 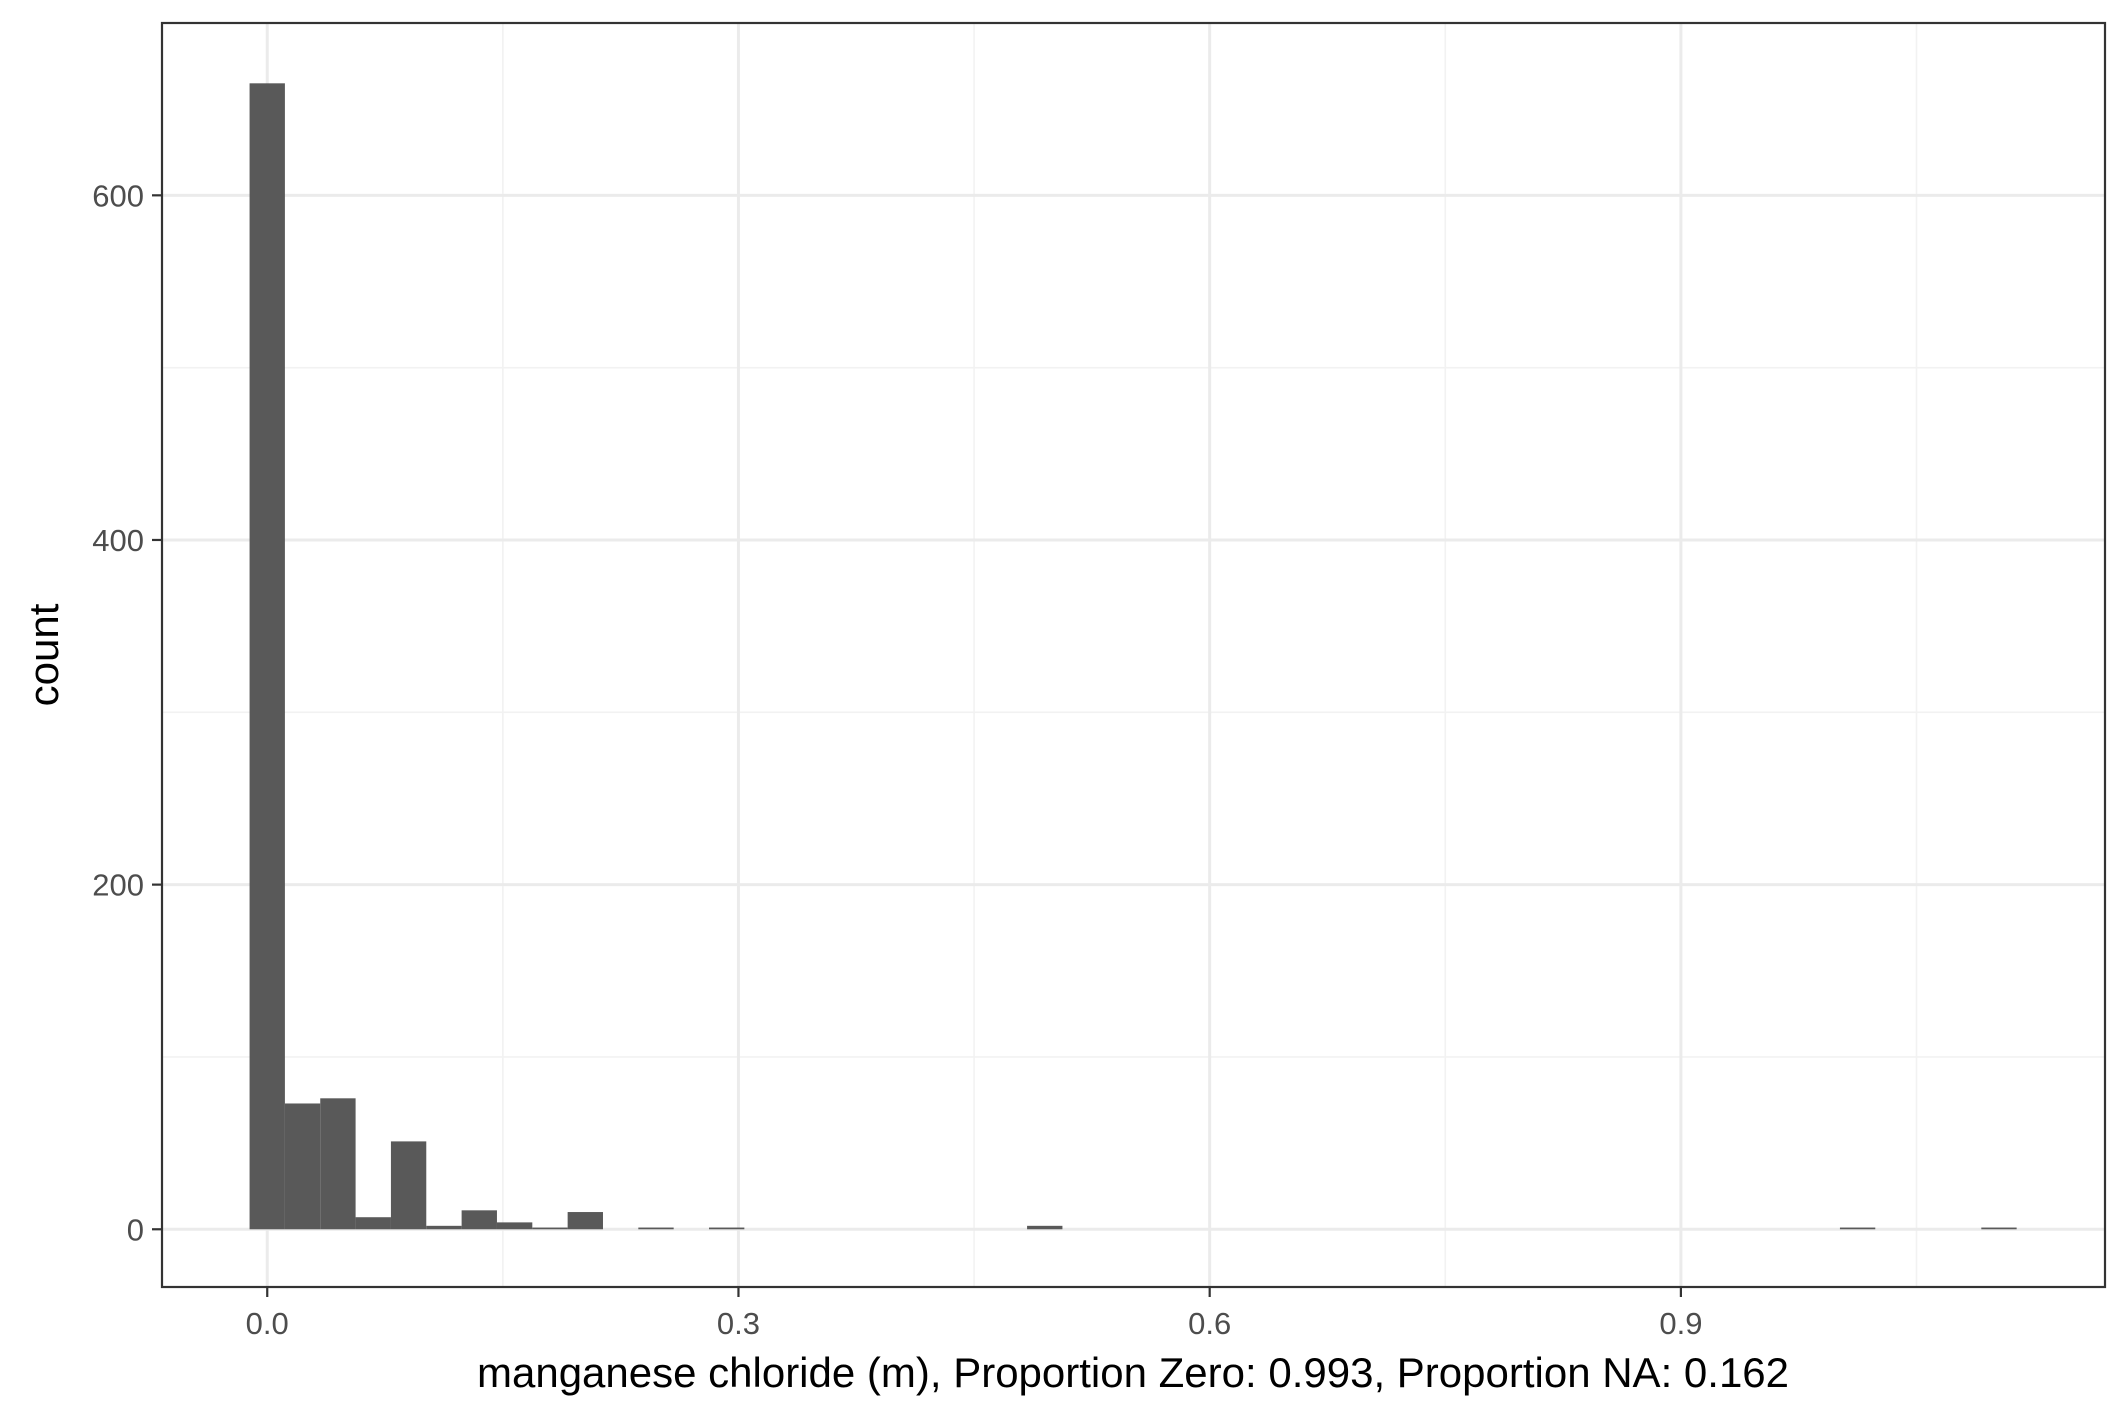 I want to click on x-tick-label: 0.9, so click(x=1680, y=1323).